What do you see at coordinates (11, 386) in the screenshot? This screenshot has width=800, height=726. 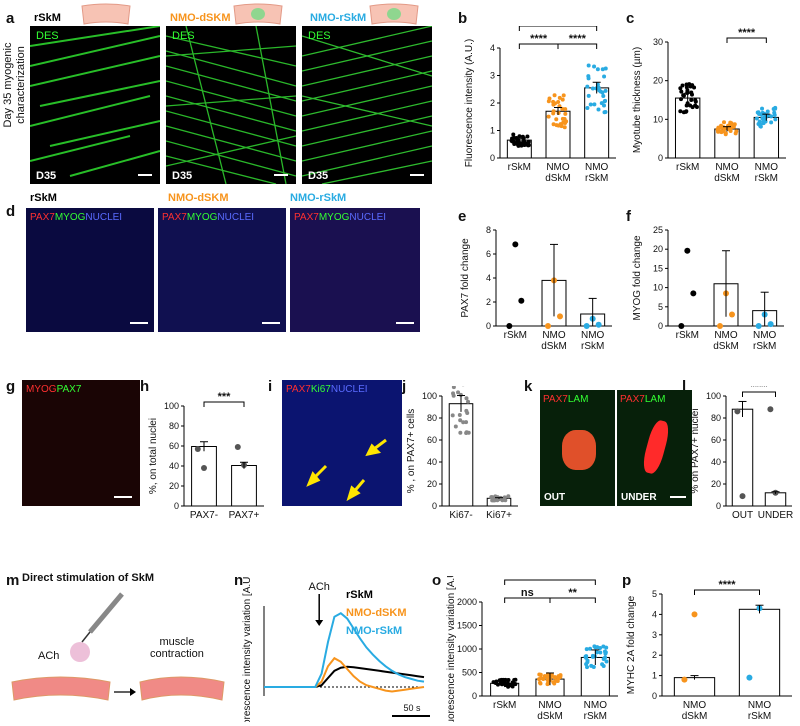 I see `panel-letter-g: g` at bounding box center [11, 386].